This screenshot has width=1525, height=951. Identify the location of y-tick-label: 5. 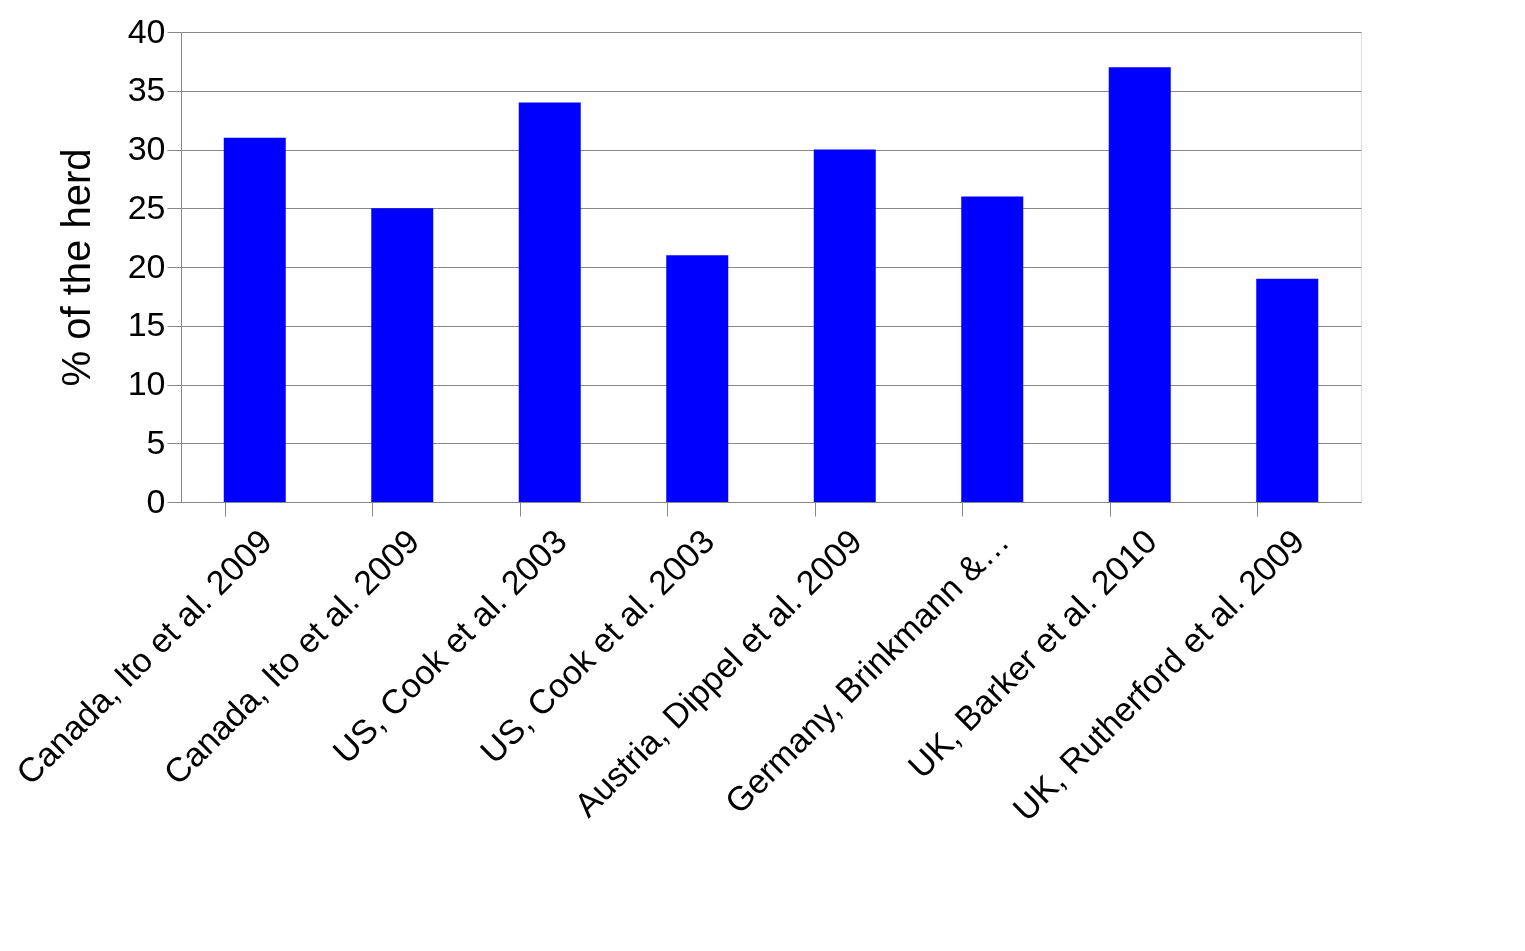
(156, 441).